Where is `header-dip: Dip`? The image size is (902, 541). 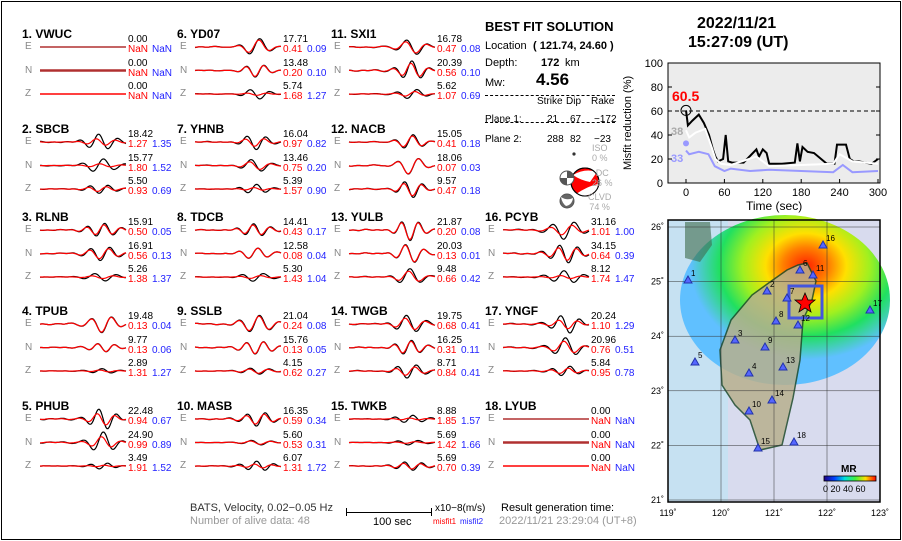 header-dip: Dip is located at coordinates (574, 101).